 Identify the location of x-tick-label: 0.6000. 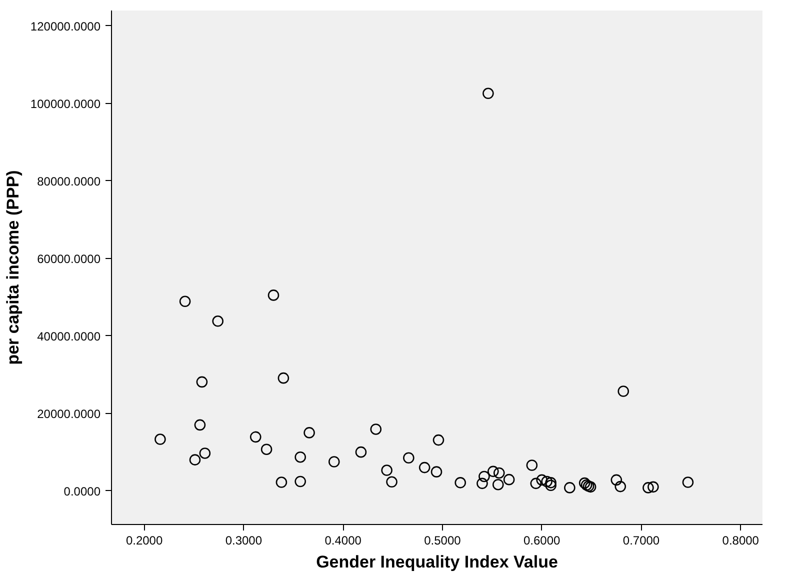
(542, 541).